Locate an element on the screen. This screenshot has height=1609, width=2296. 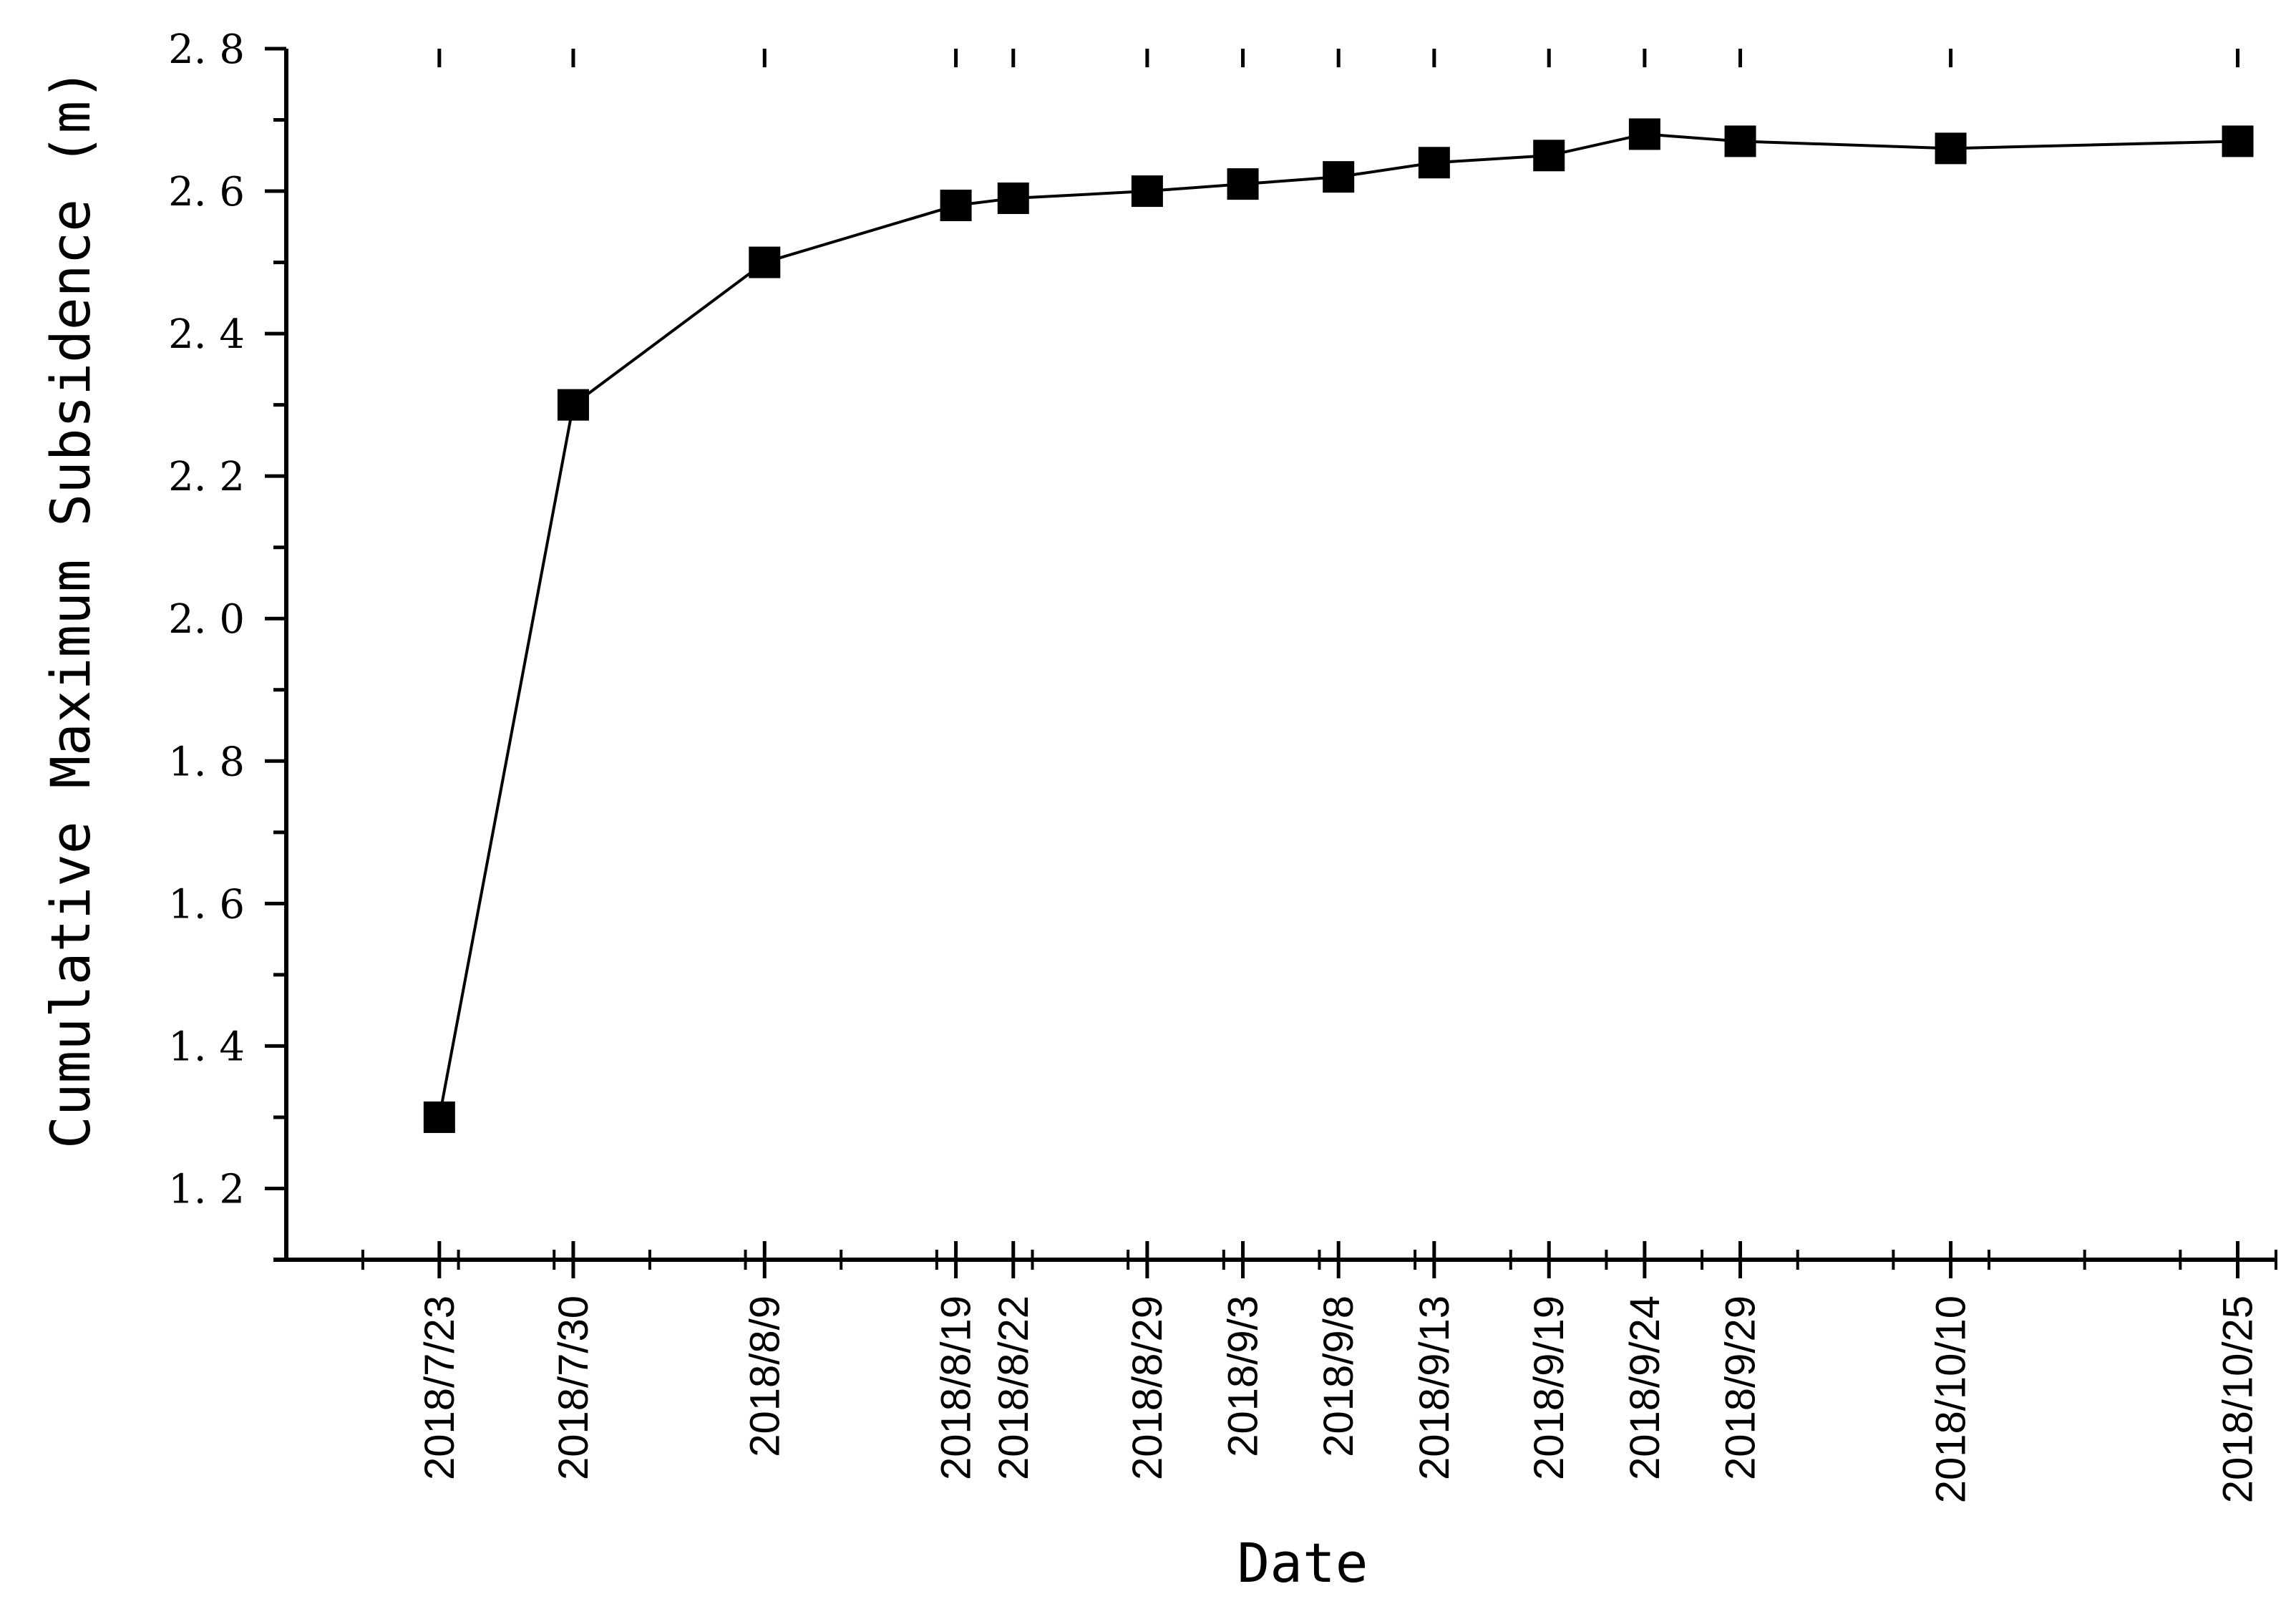
x-tick-label: 2018/10/25 is located at coordinates (2239, 1399).